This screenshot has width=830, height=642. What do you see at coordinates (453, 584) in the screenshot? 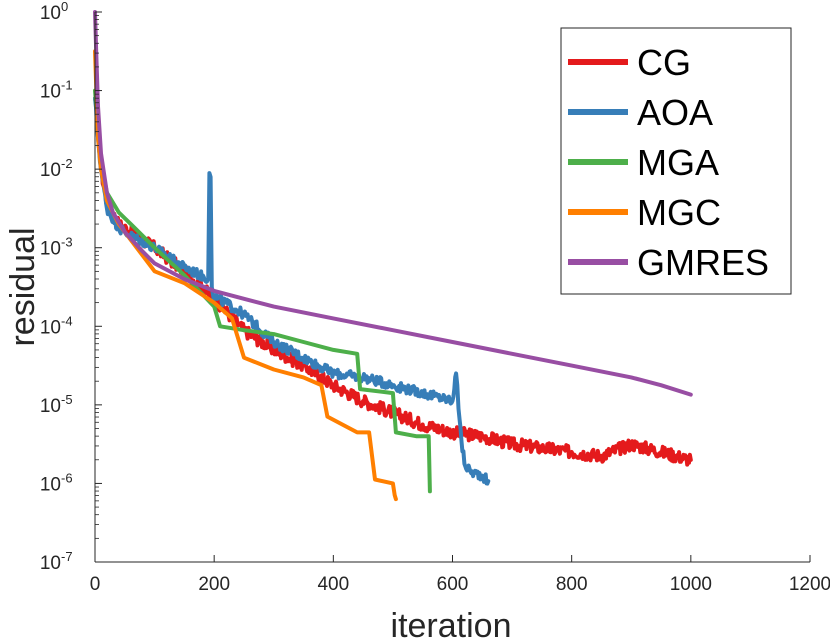
I see `x-tick-label: 600` at bounding box center [453, 584].